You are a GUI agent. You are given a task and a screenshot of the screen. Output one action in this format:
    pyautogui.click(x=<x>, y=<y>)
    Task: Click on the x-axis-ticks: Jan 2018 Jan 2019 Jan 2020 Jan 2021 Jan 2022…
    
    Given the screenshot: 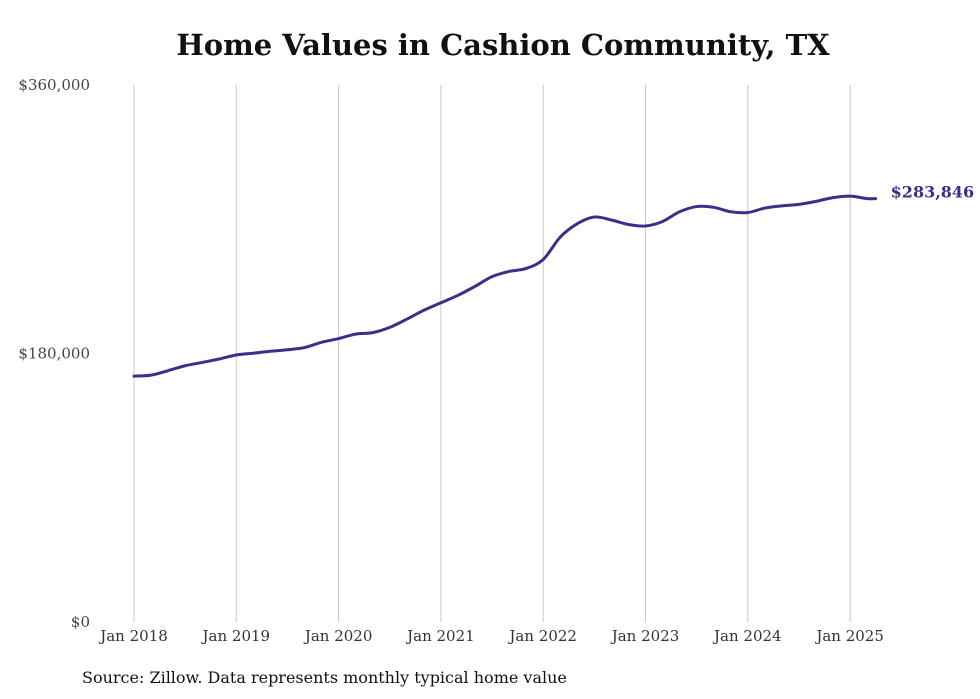 What is the action you would take?
    pyautogui.click(x=491, y=636)
    